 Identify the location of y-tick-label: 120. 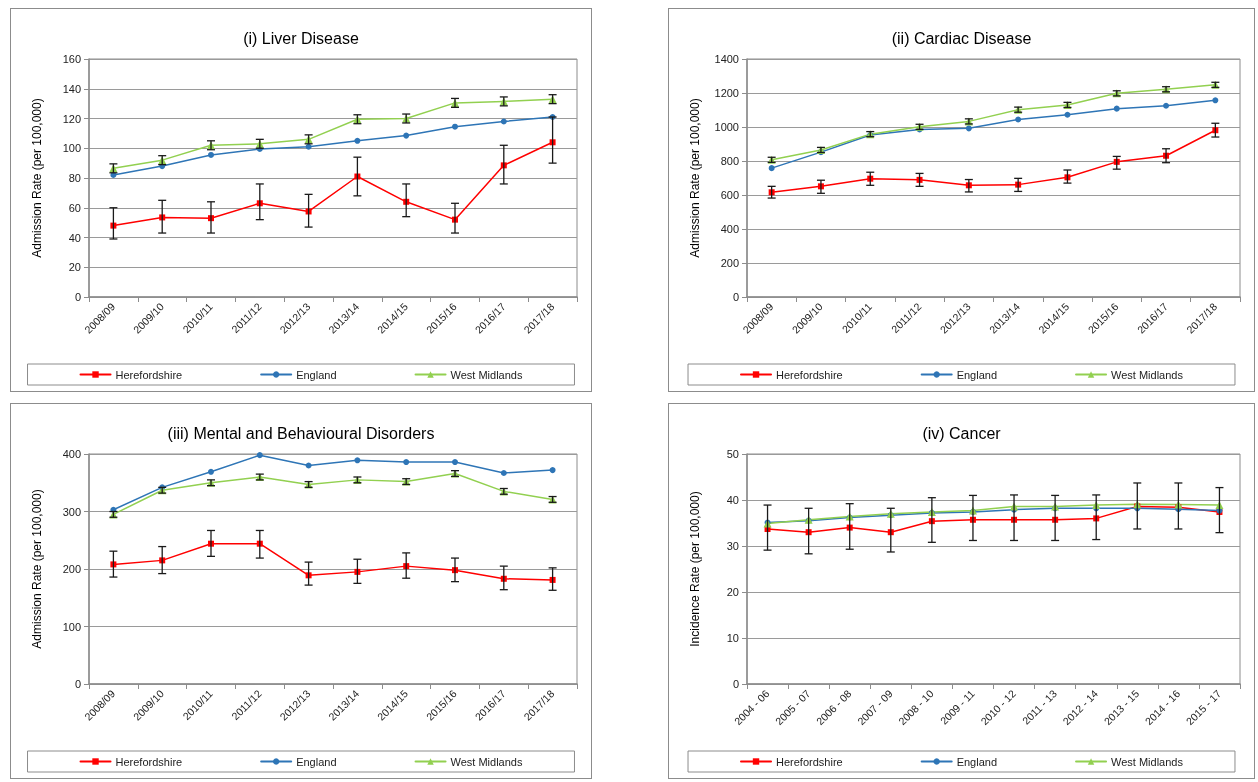
(71, 118).